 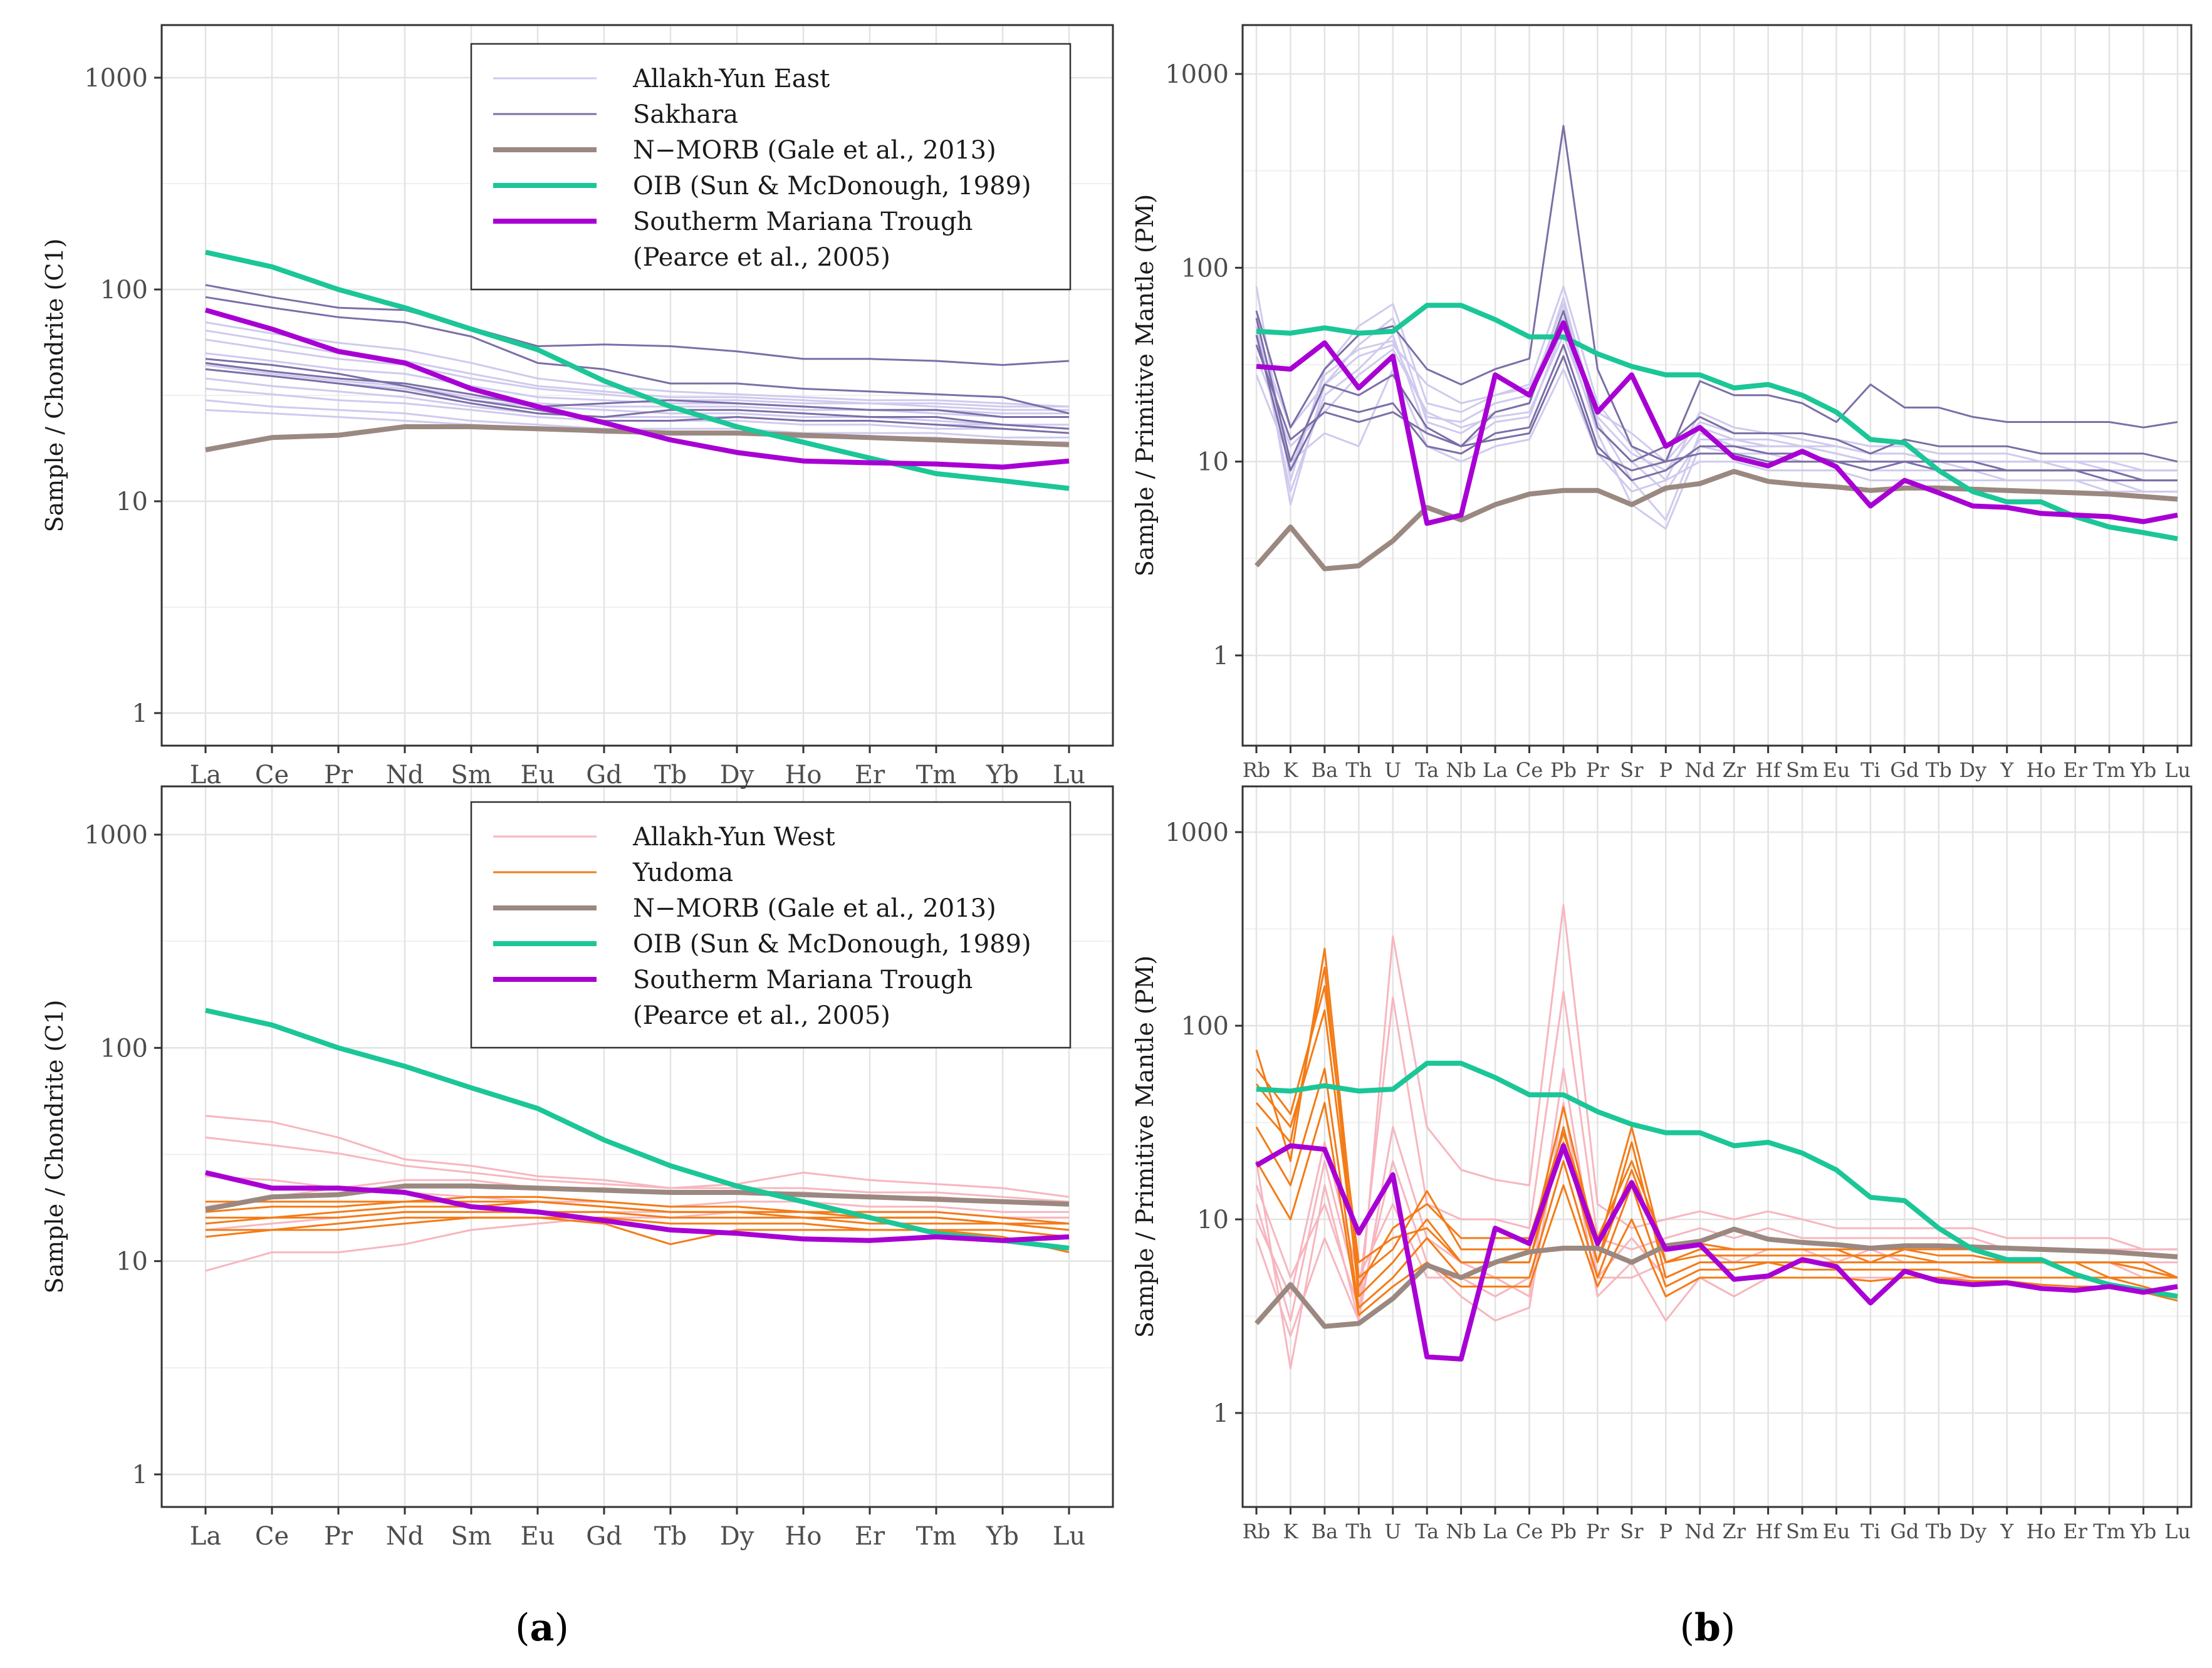 I want to click on x-tick-label: Sr, so click(x=1632, y=770).